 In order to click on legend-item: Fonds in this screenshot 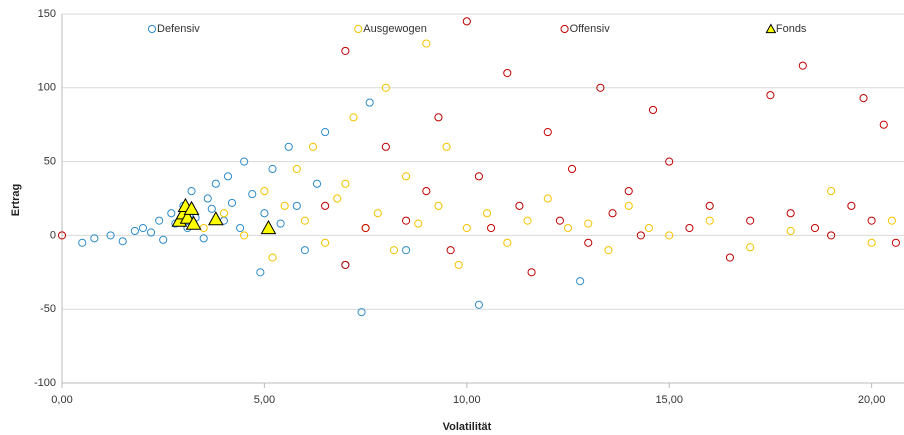, I will do `click(786, 29)`.